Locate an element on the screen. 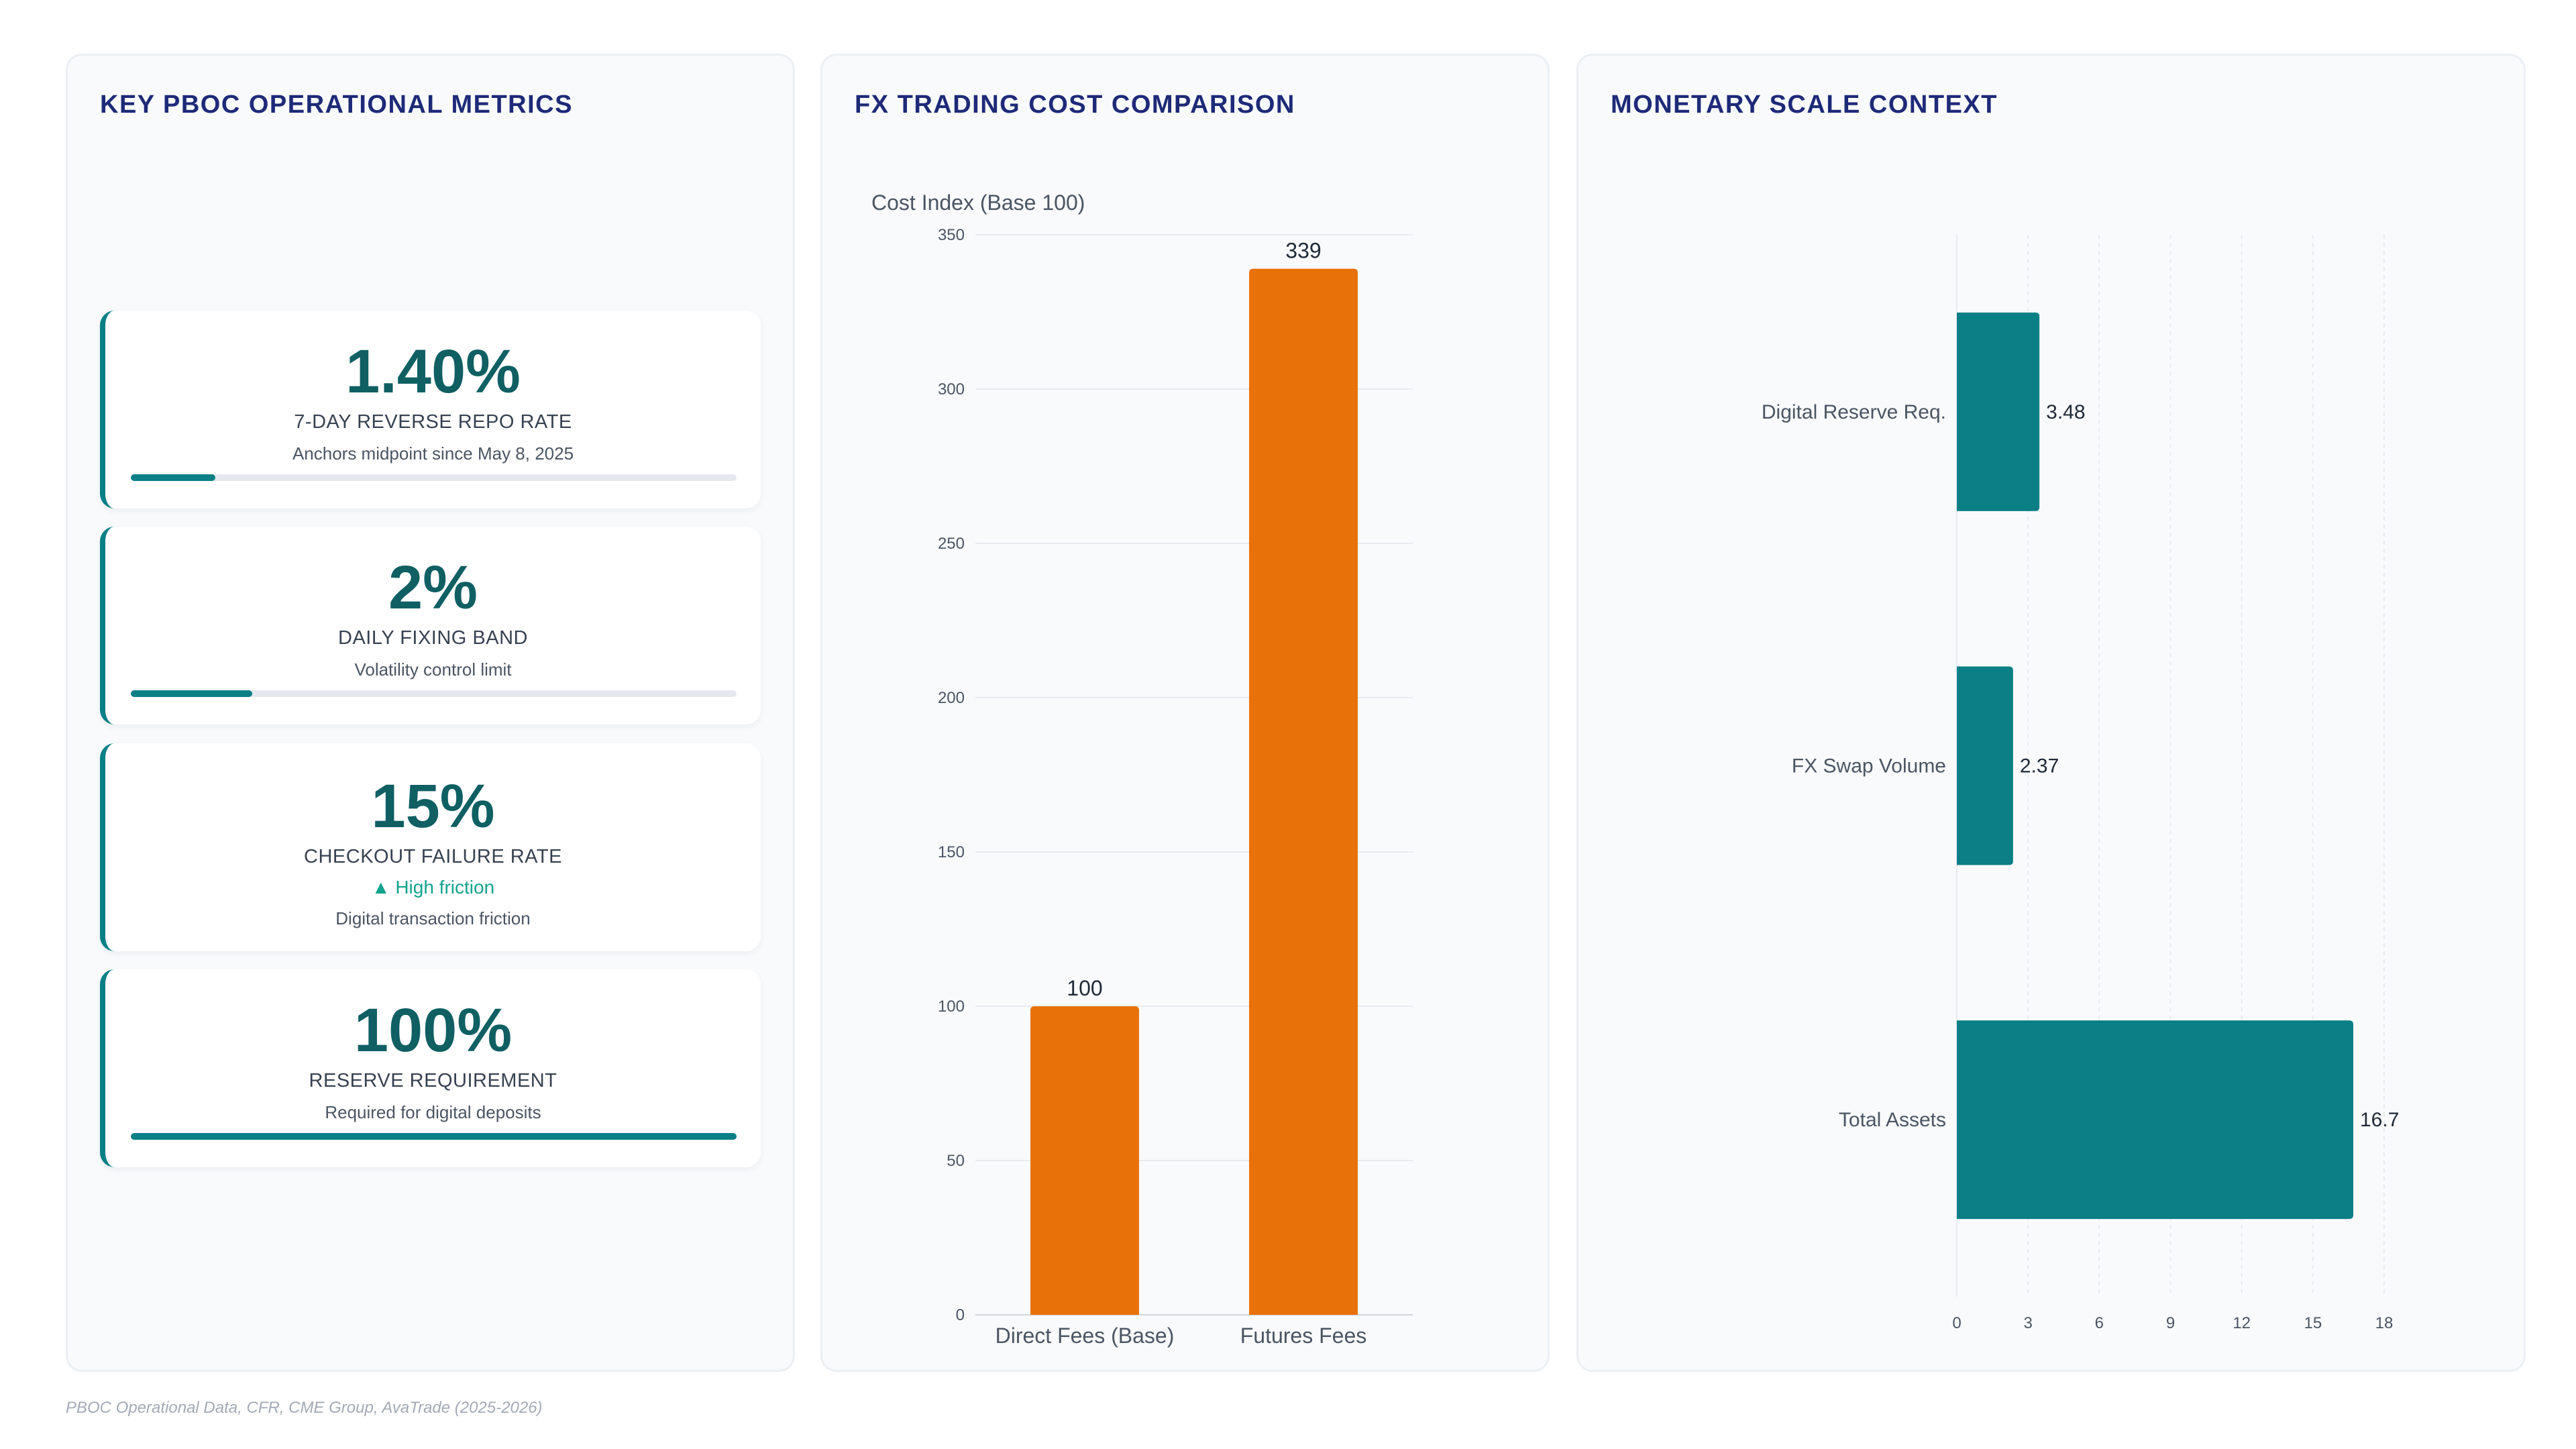  metric-value: 1.40% is located at coordinates (433, 371).